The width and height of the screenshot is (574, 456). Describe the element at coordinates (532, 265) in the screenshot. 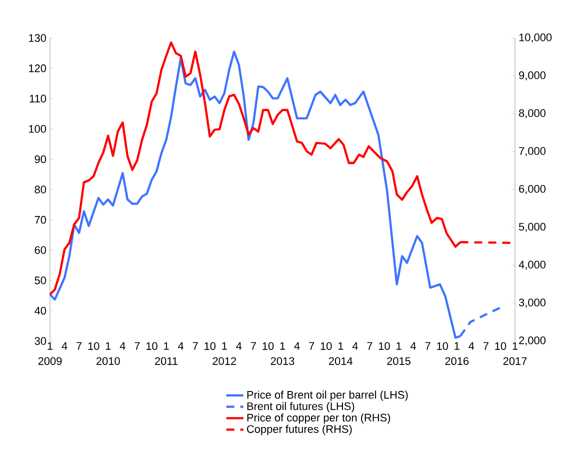

I see `y2-tick-label: 4,000` at that location.